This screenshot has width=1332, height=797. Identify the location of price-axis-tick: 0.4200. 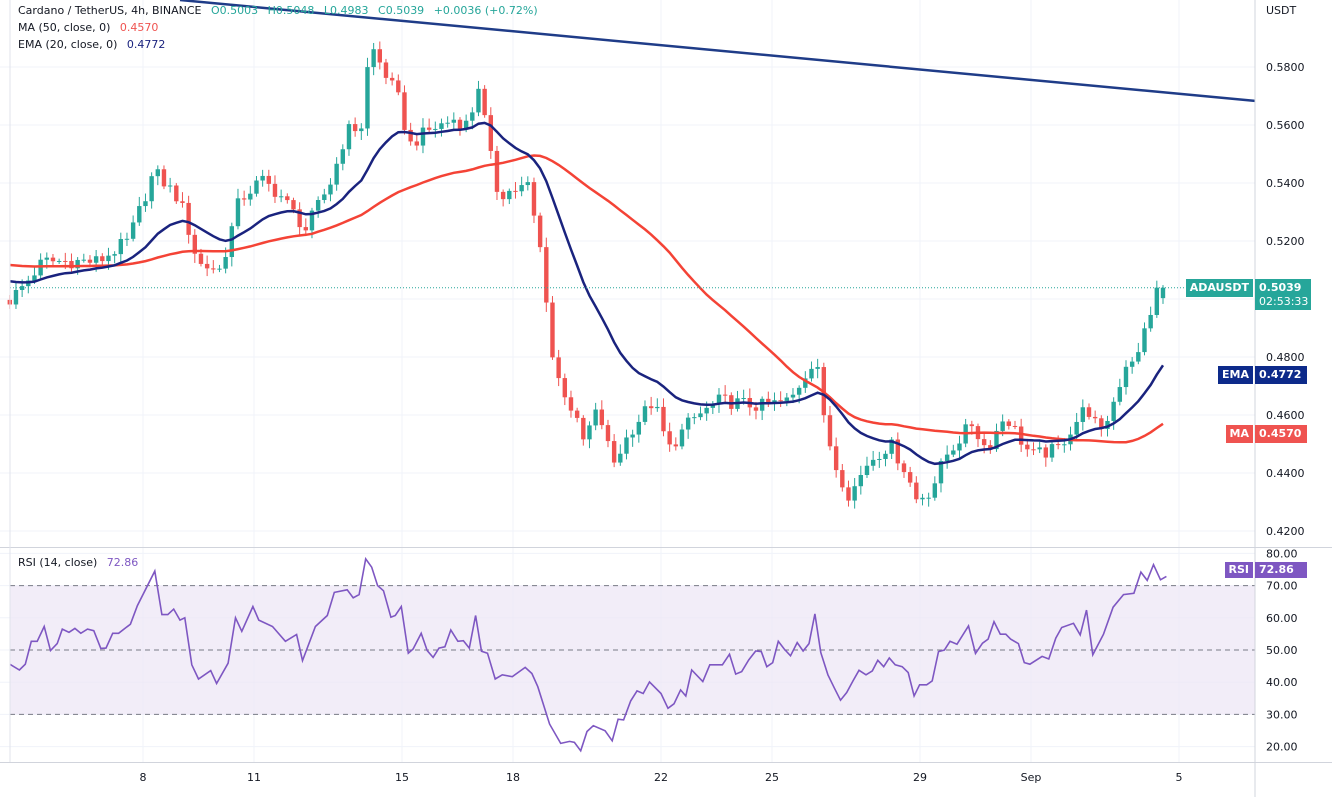
(1285, 531).